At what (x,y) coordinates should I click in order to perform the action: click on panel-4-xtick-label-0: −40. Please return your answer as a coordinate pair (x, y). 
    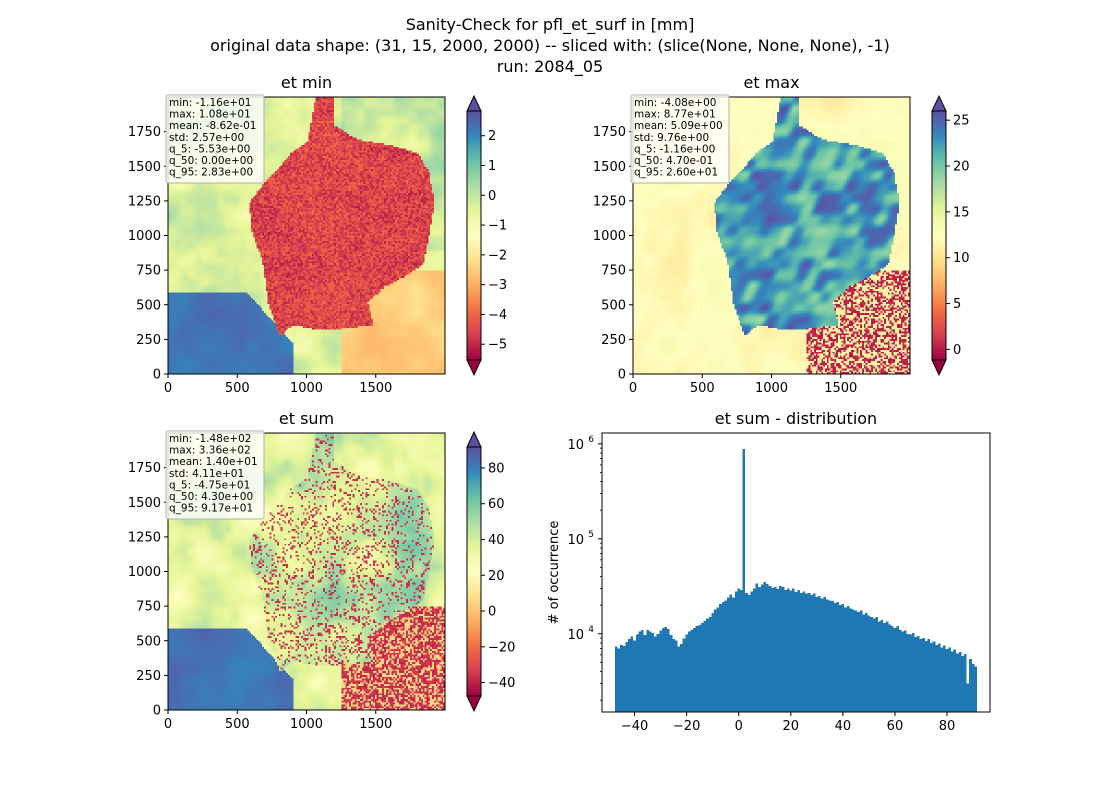
    Looking at the image, I should click on (634, 726).